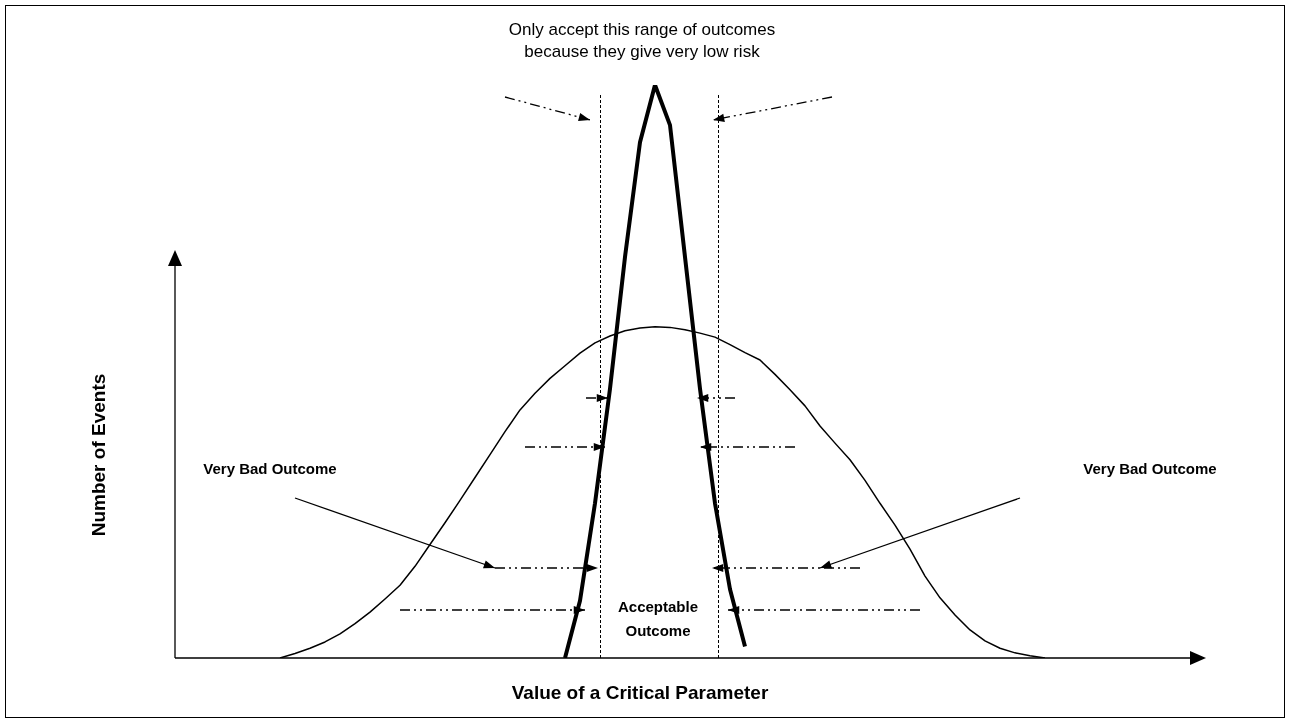 This screenshot has height=724, width=1291. Describe the element at coordinates (1150, 469) in the screenshot. I see `text: Very Bad Outcome` at that location.